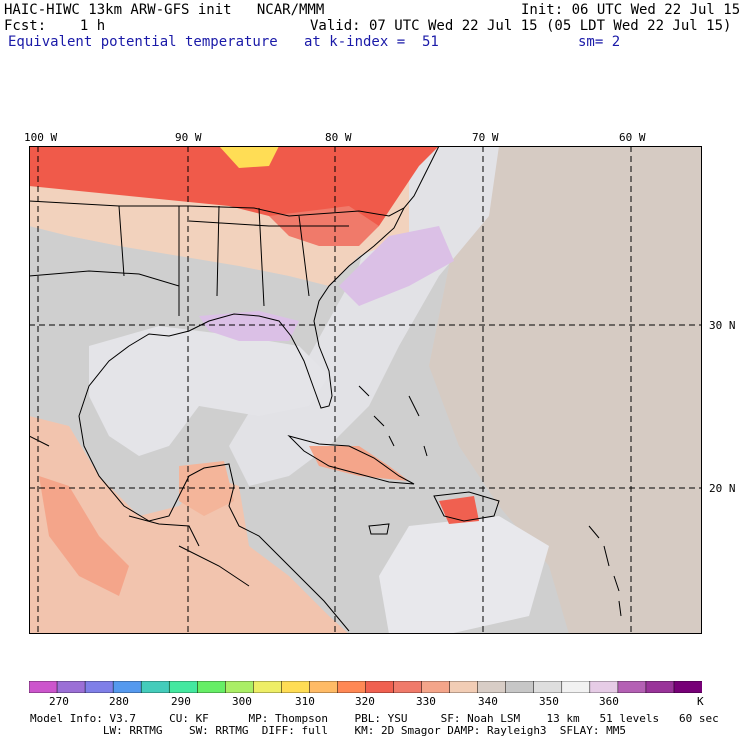 This screenshot has width=740, height=740. What do you see at coordinates (365, 701) in the screenshot?
I see `colorbar-label-320: 320` at bounding box center [365, 701].